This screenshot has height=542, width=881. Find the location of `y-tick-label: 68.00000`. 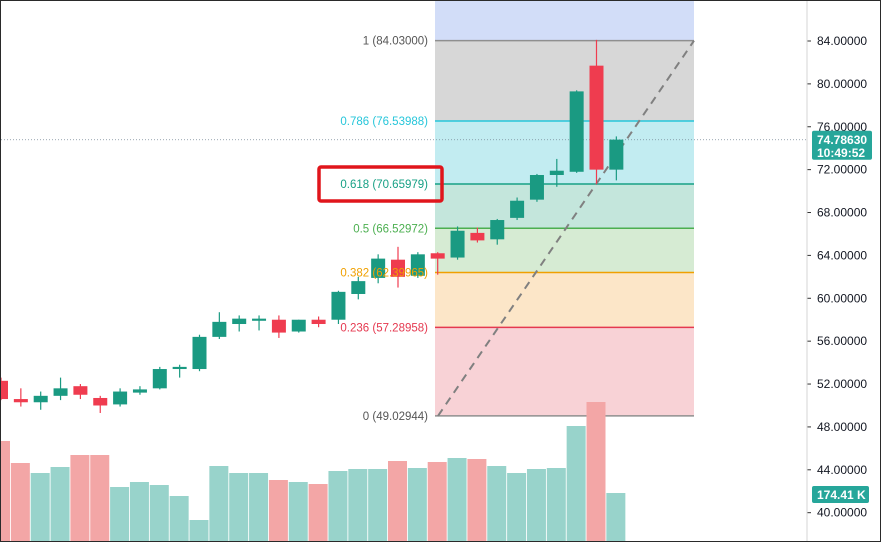

y-tick-label: 68.00000 is located at coordinates (842, 213).